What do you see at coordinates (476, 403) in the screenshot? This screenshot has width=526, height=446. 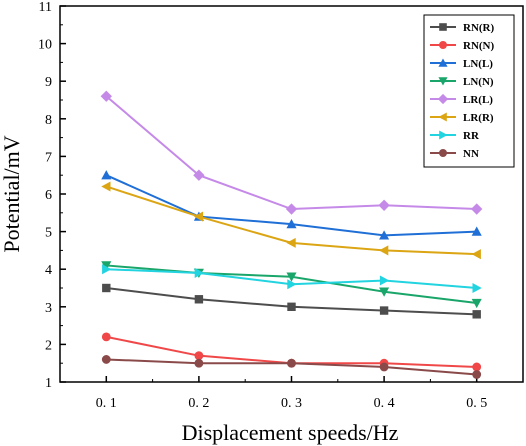 I see `x-tick-label: 0. 5` at bounding box center [476, 403].